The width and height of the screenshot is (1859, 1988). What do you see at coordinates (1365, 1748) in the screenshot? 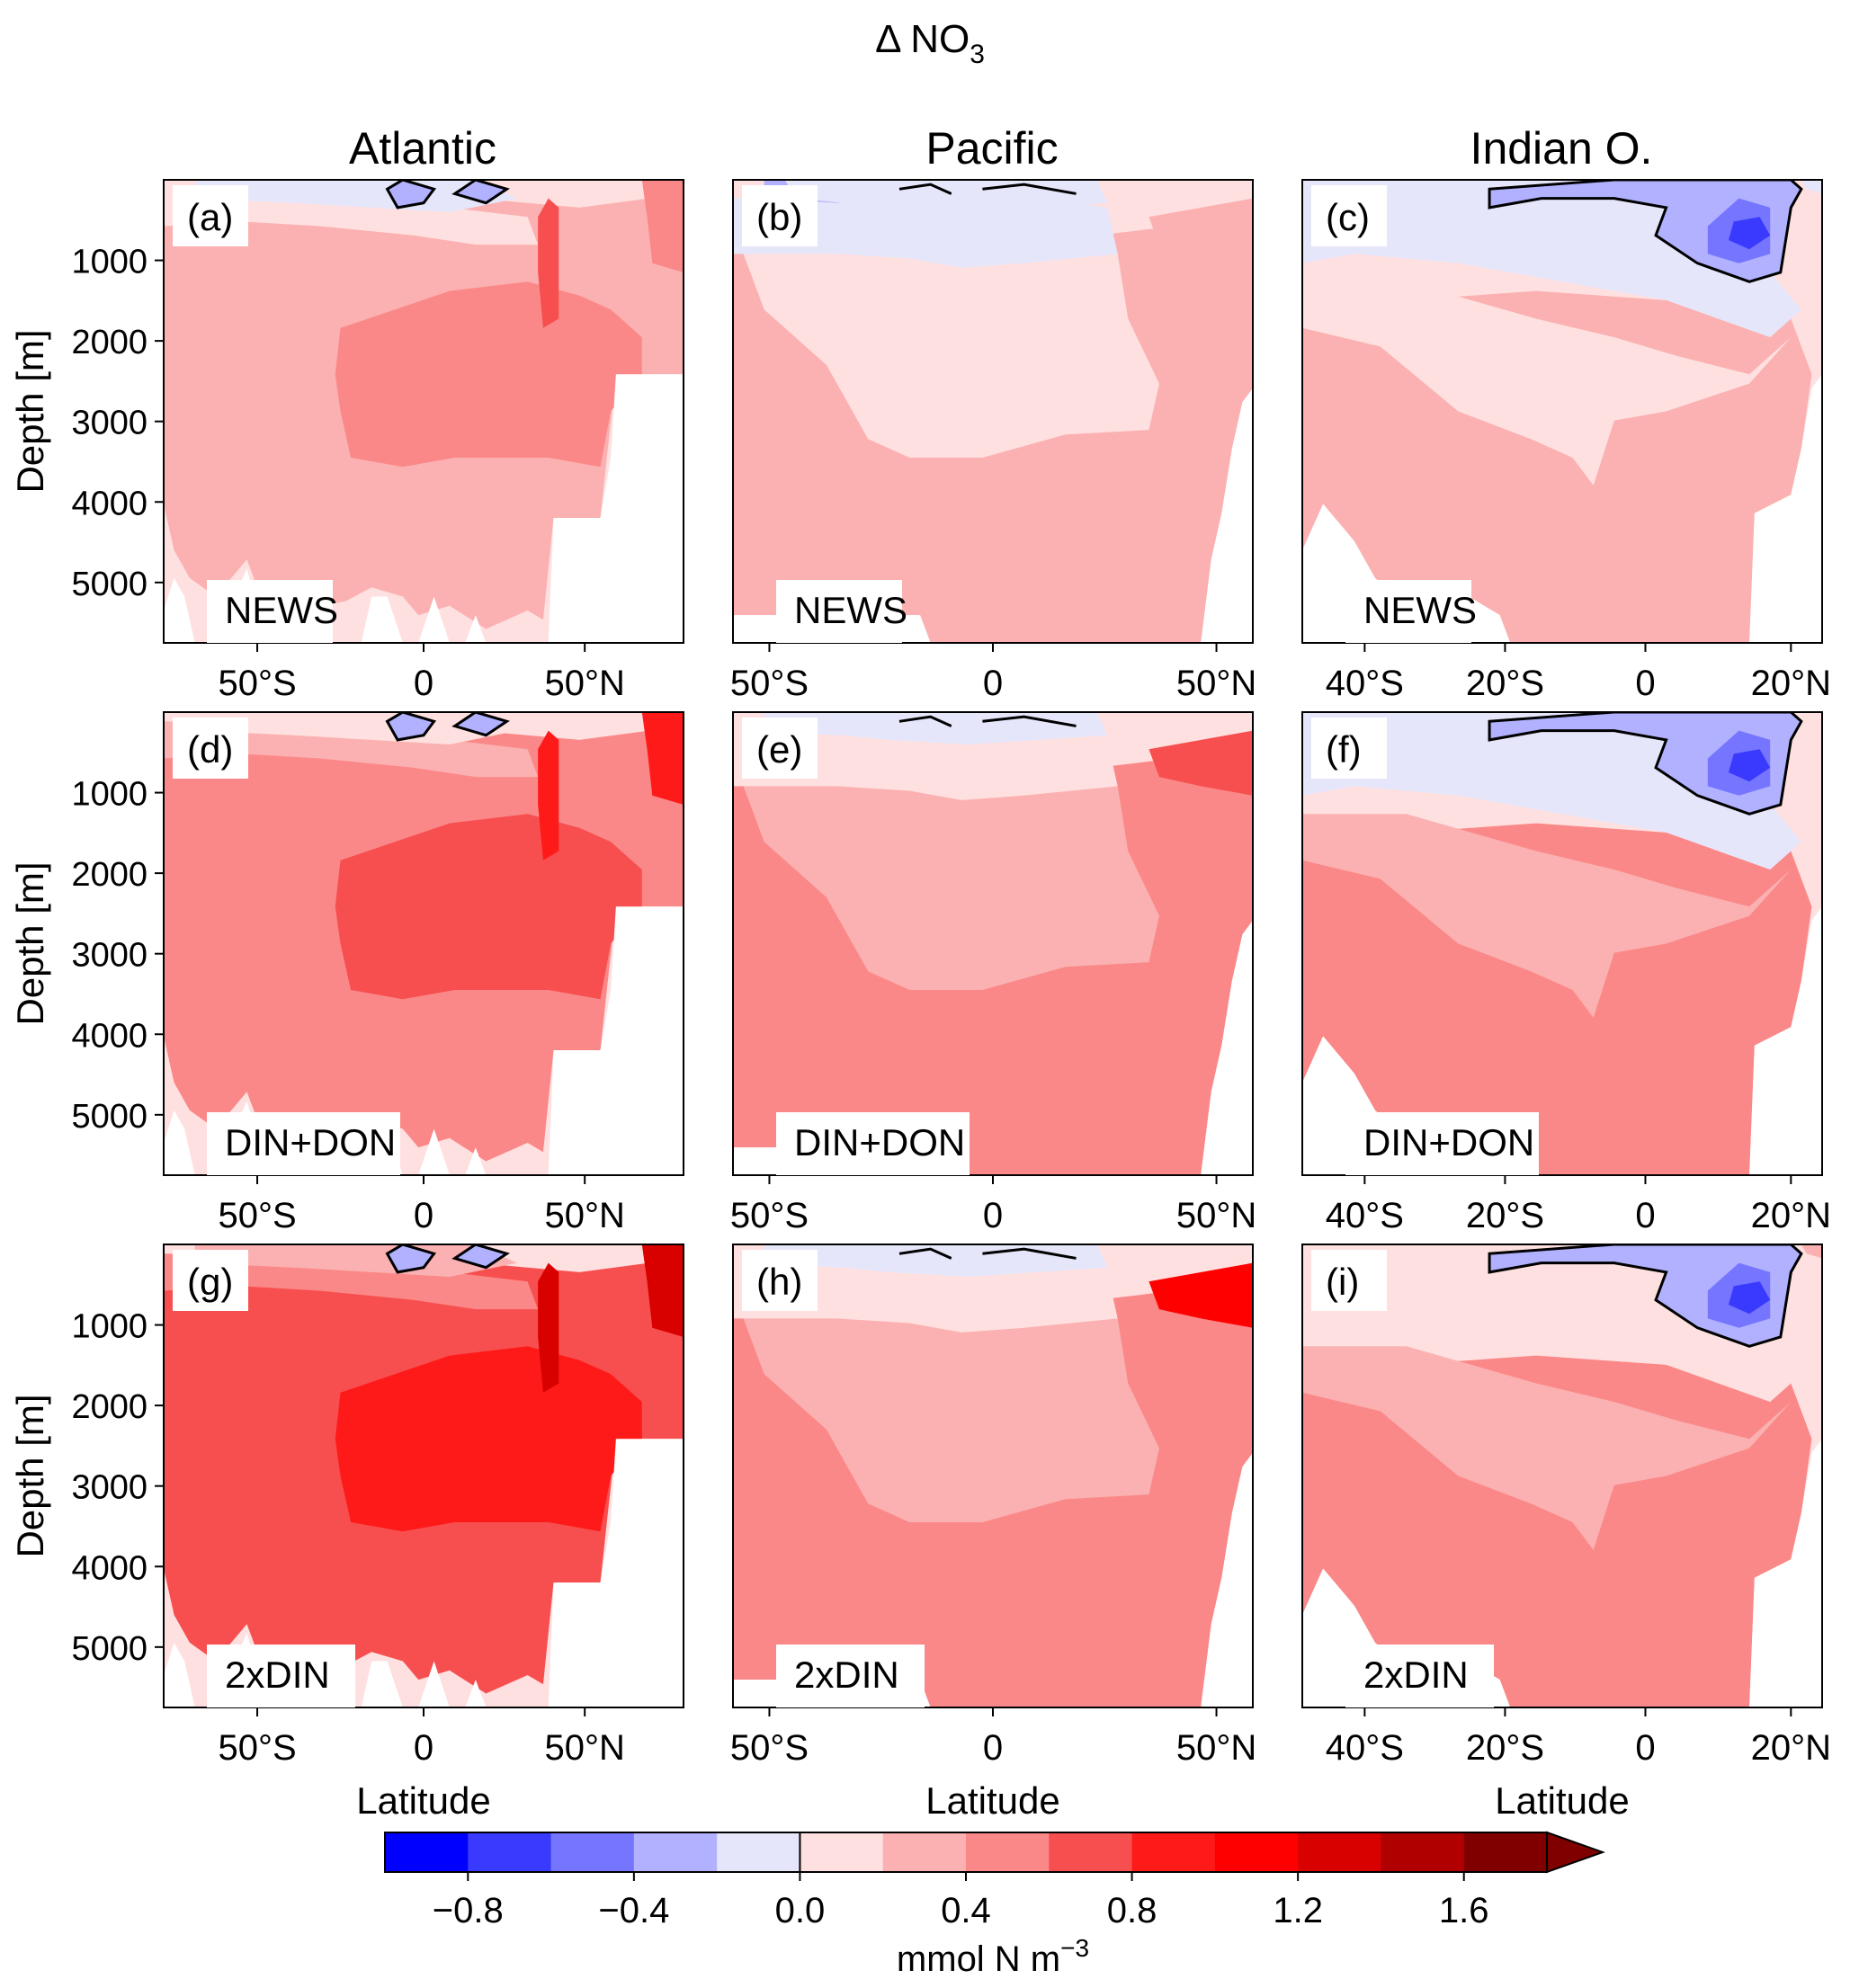
I see `x-tick-label: 40°S` at bounding box center [1365, 1748].